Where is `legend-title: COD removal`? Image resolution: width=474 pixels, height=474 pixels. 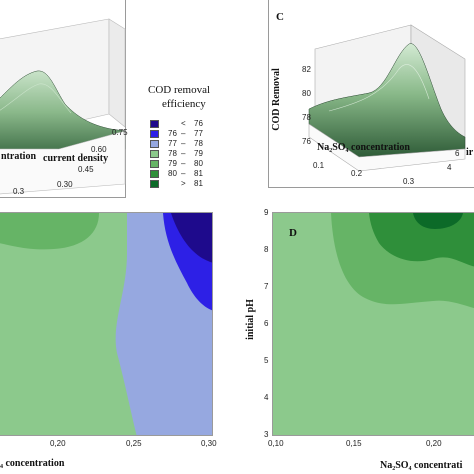 legend-title: COD removal is located at coordinates (179, 90).